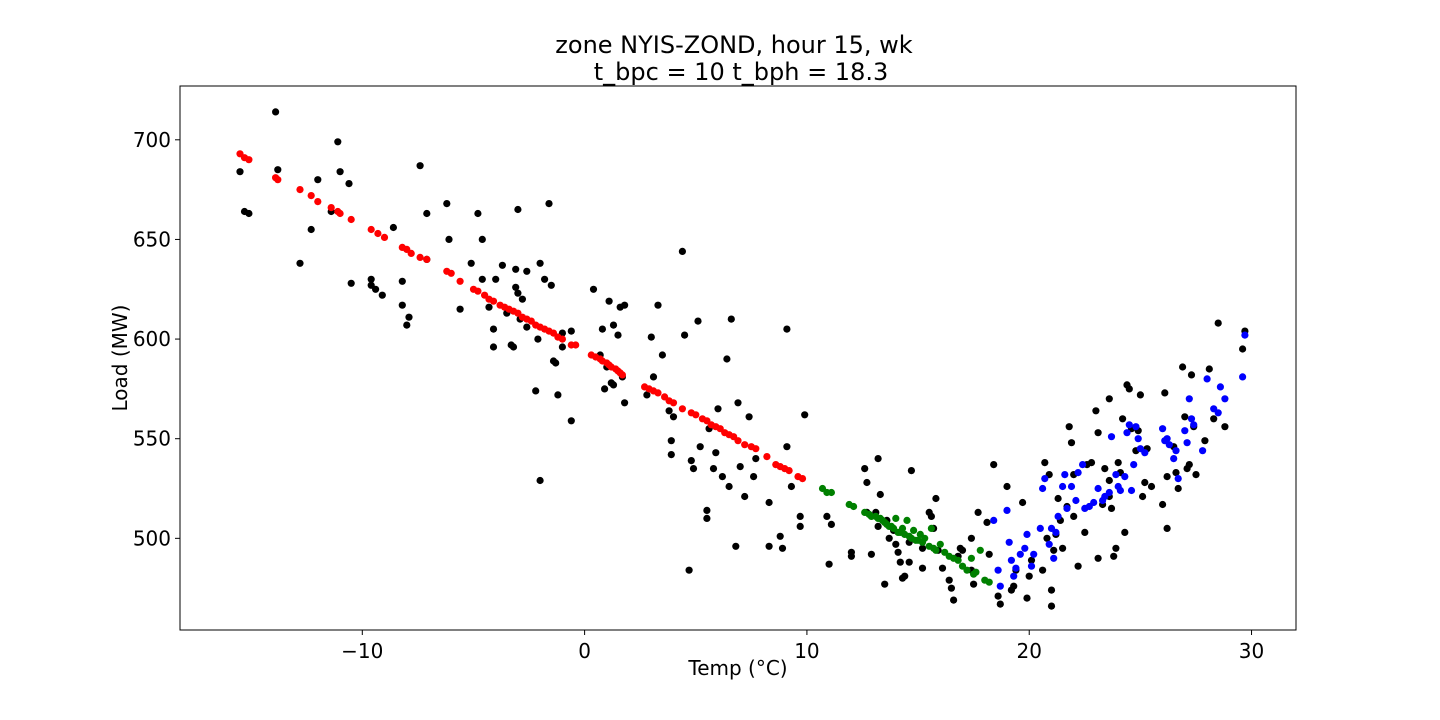  What do you see at coordinates (802, 646) in the screenshot?
I see `x-axis-ticks: −10 0 10 20 30` at bounding box center [802, 646].